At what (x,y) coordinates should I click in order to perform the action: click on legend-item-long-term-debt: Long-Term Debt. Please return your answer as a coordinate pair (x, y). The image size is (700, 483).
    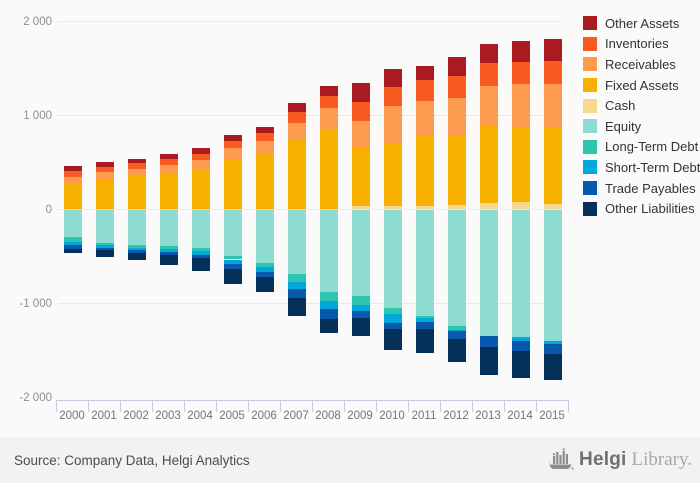
    Looking at the image, I should click on (641, 147).